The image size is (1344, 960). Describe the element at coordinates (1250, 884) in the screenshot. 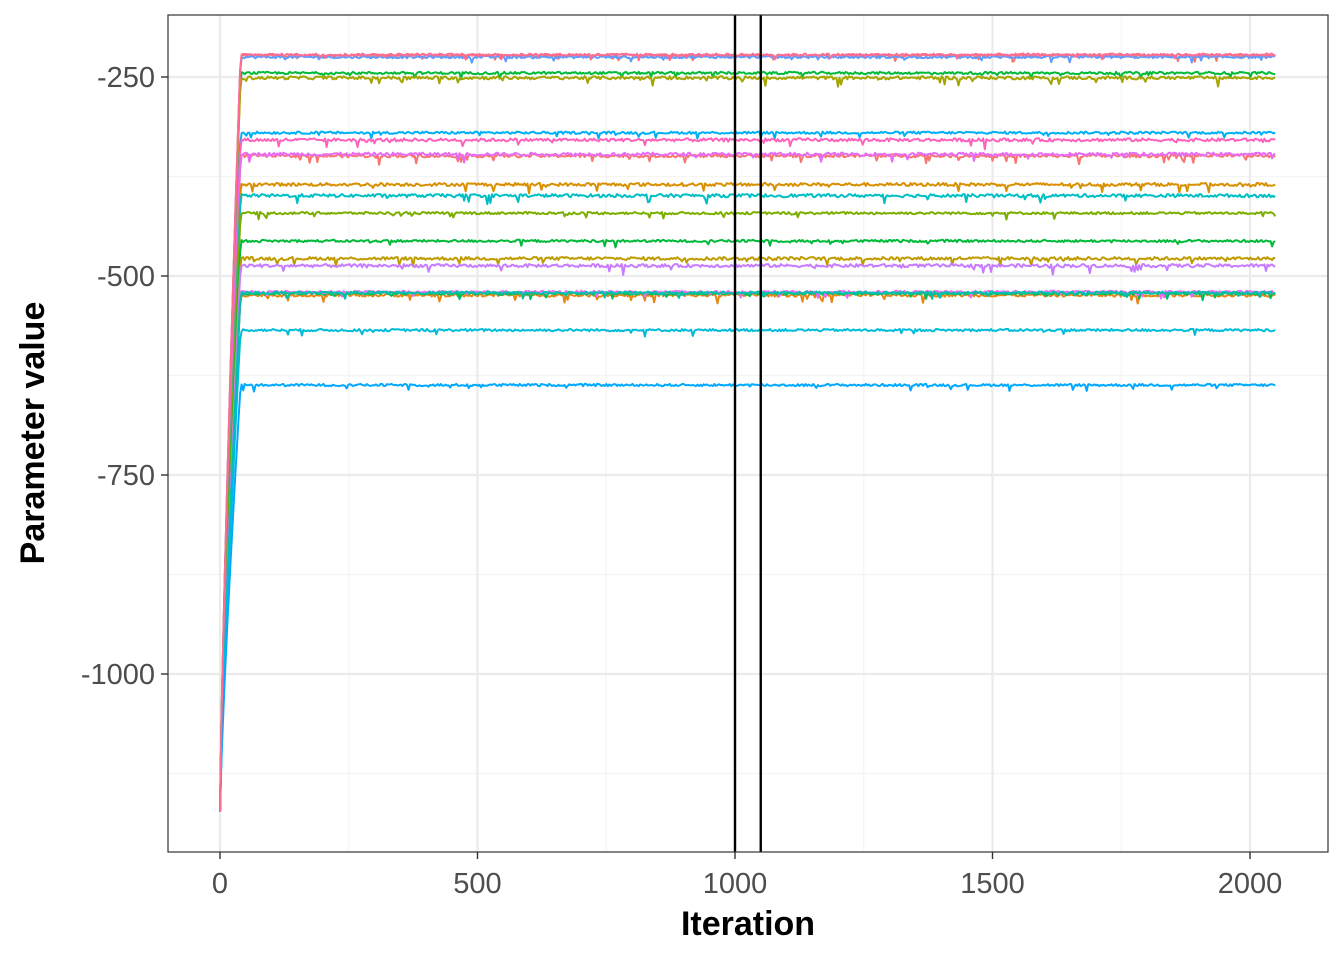

I see `x-tick-label: 2000` at that location.